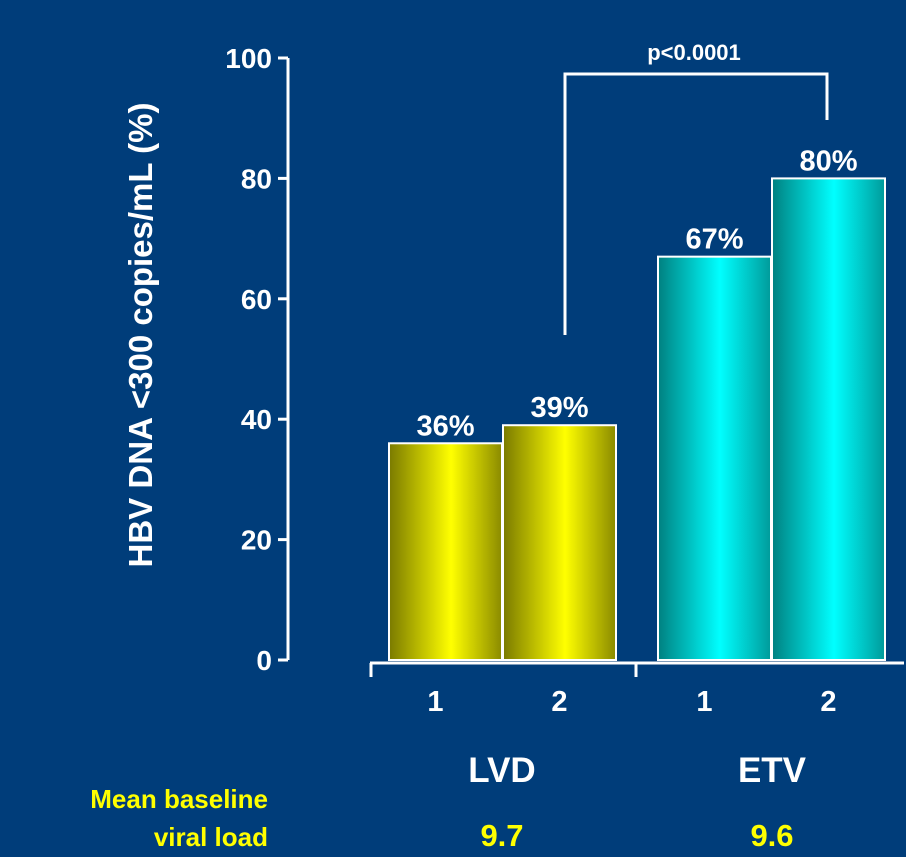 Image resolution: width=906 pixels, height=857 pixels. Describe the element at coordinates (179, 799) in the screenshot. I see `baseline-label-line1: Mean baseline` at that location.